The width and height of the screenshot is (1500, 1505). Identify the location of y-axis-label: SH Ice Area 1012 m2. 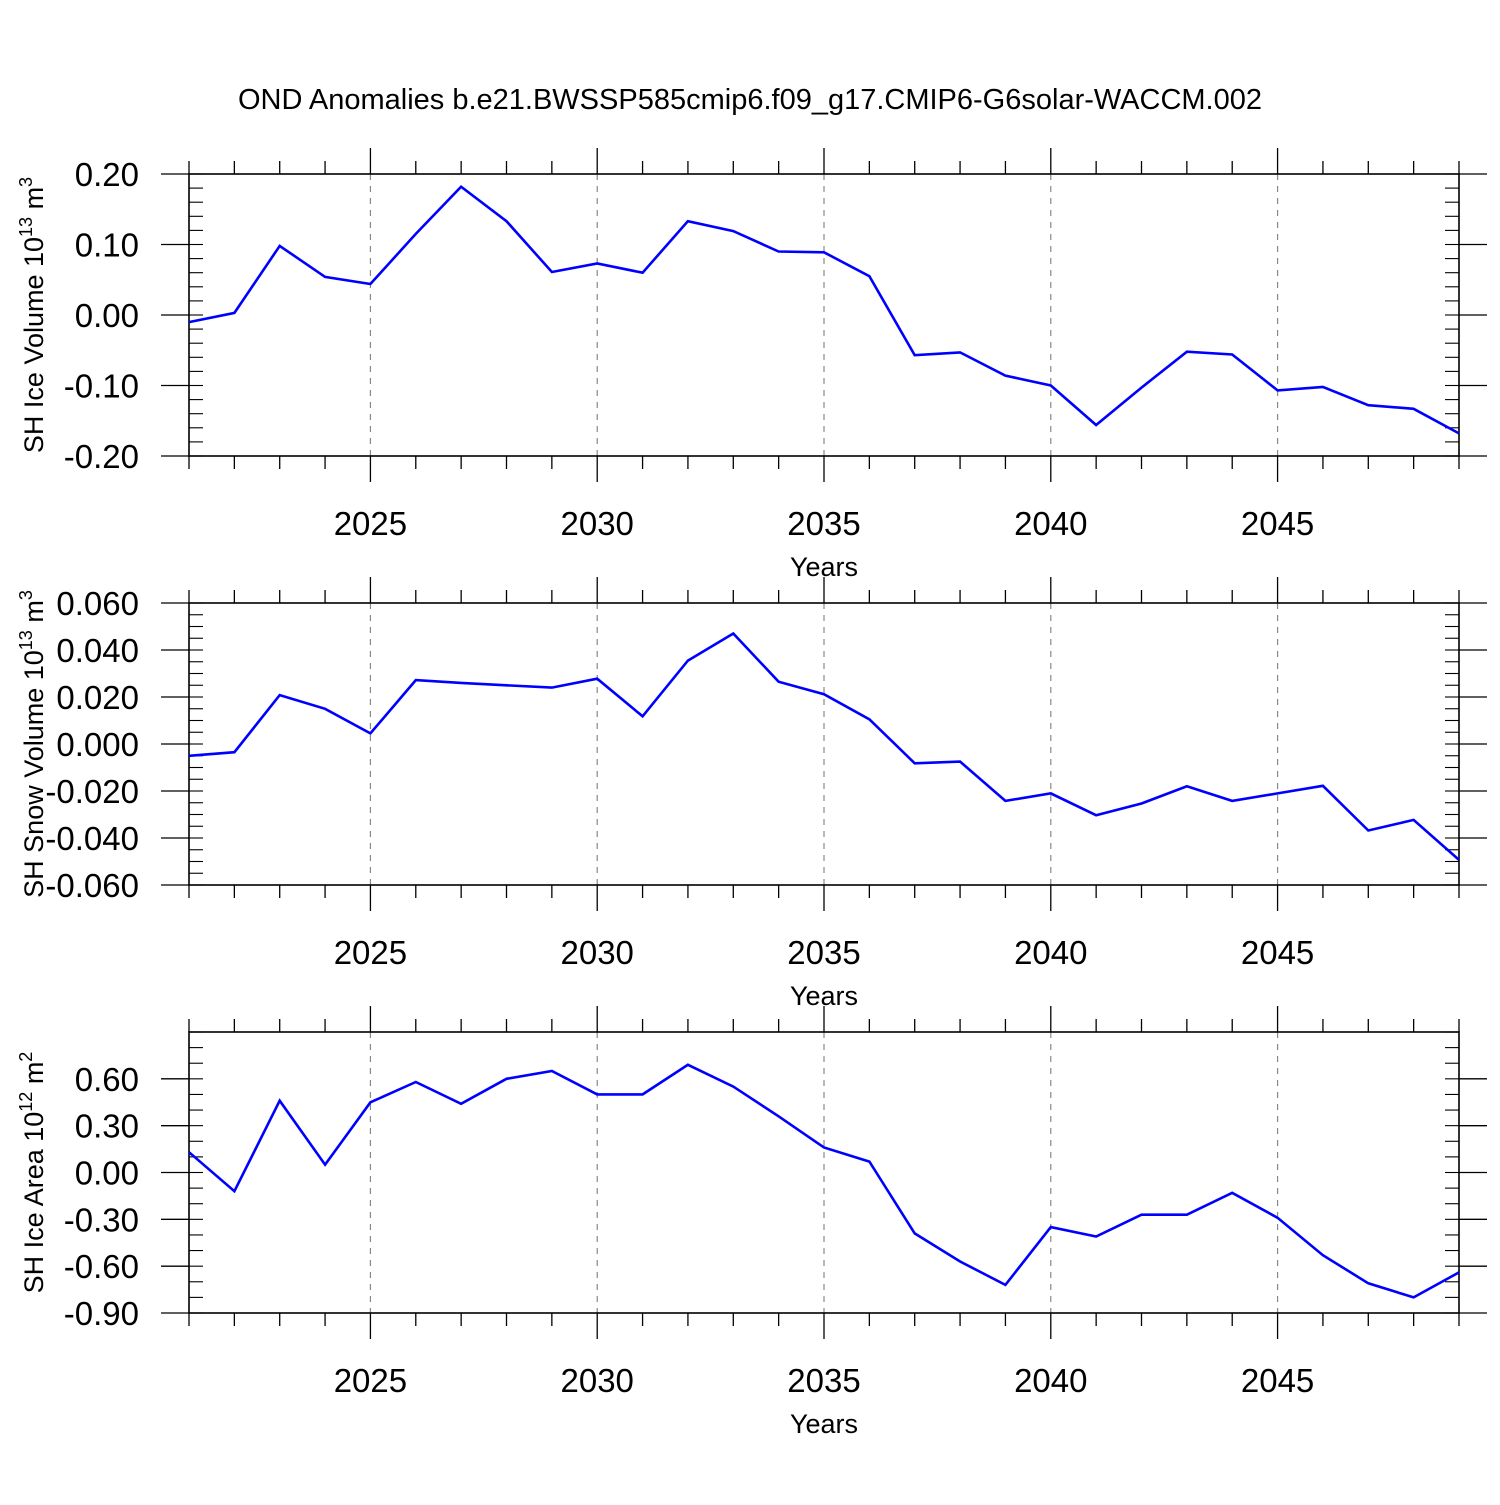
(32, 1173).